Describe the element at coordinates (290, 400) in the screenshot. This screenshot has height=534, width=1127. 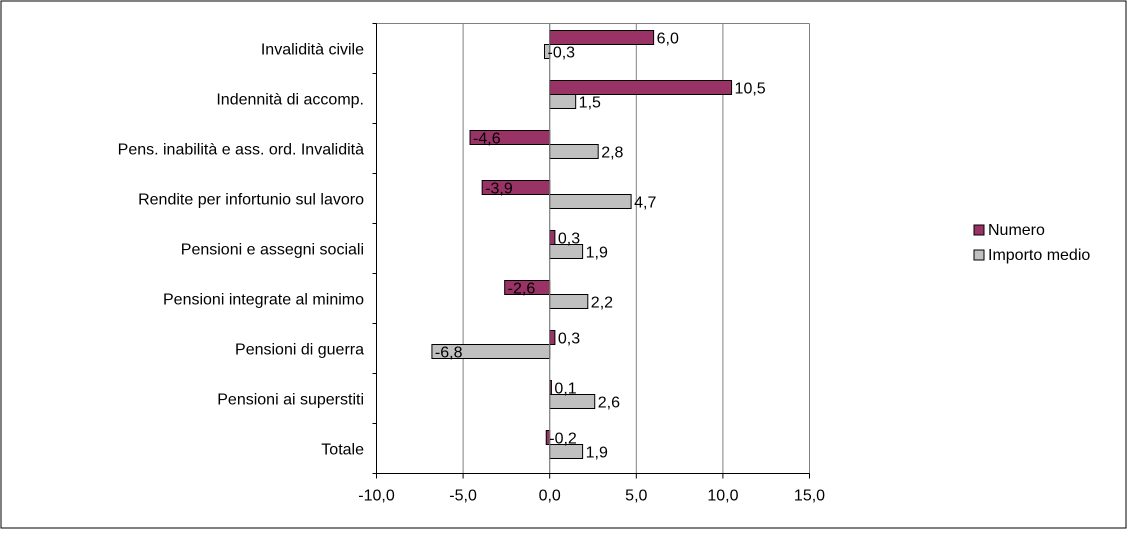
I see `category-label: Pensioni ai superstiti` at that location.